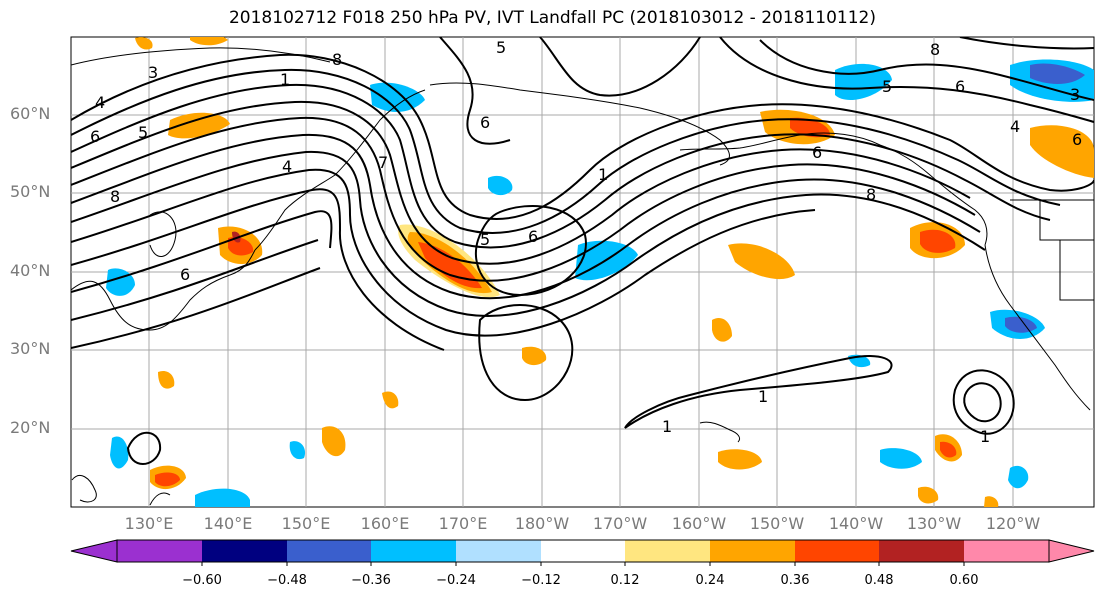 The image size is (1105, 601). Describe the element at coordinates (371, 580) in the screenshot. I see `colorbar-tick-label: −0.36` at that location.